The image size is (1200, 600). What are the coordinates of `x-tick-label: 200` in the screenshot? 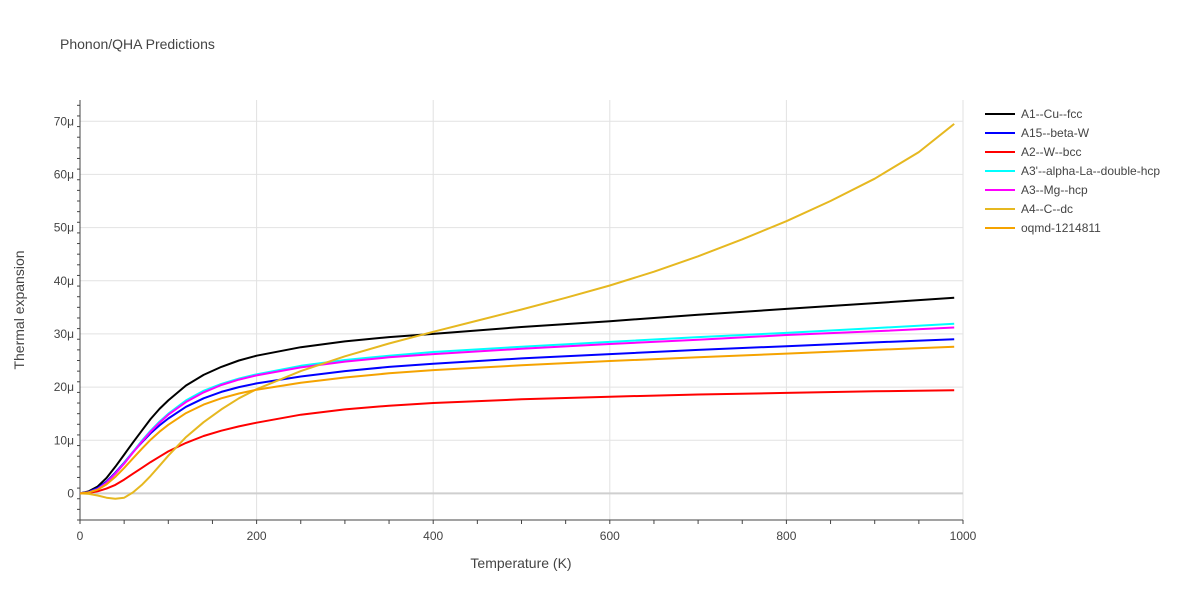 It's located at (257, 536).